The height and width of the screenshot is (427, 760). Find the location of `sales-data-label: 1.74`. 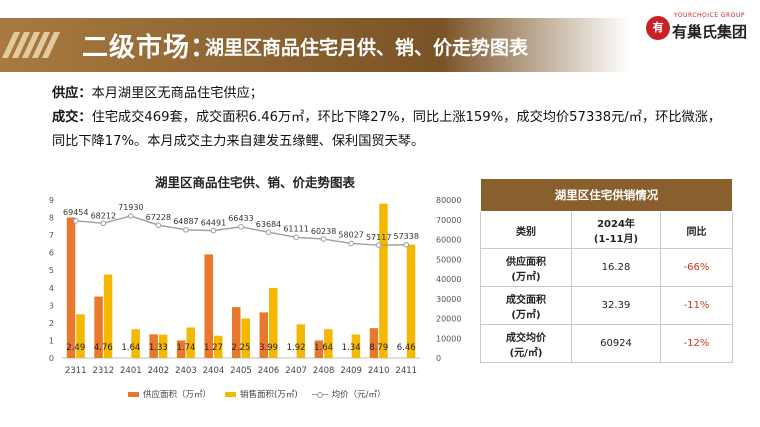

sales-data-label: 1.74 is located at coordinates (185, 348).